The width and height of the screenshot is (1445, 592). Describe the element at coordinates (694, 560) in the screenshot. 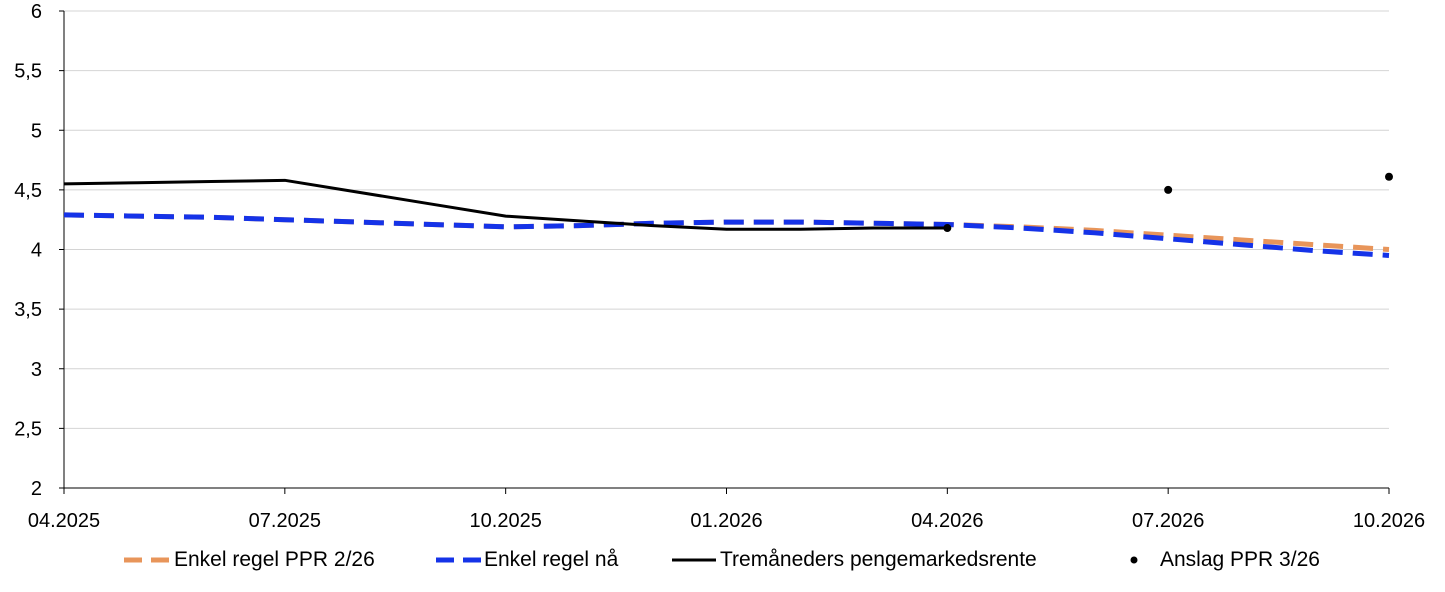

I see `legend-swatch-solid-black` at that location.